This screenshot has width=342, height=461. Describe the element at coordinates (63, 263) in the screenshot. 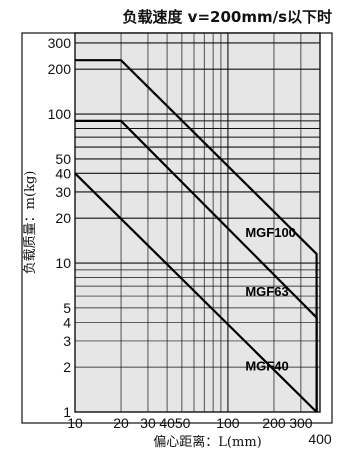

I see `y-tick-label: 10` at that location.